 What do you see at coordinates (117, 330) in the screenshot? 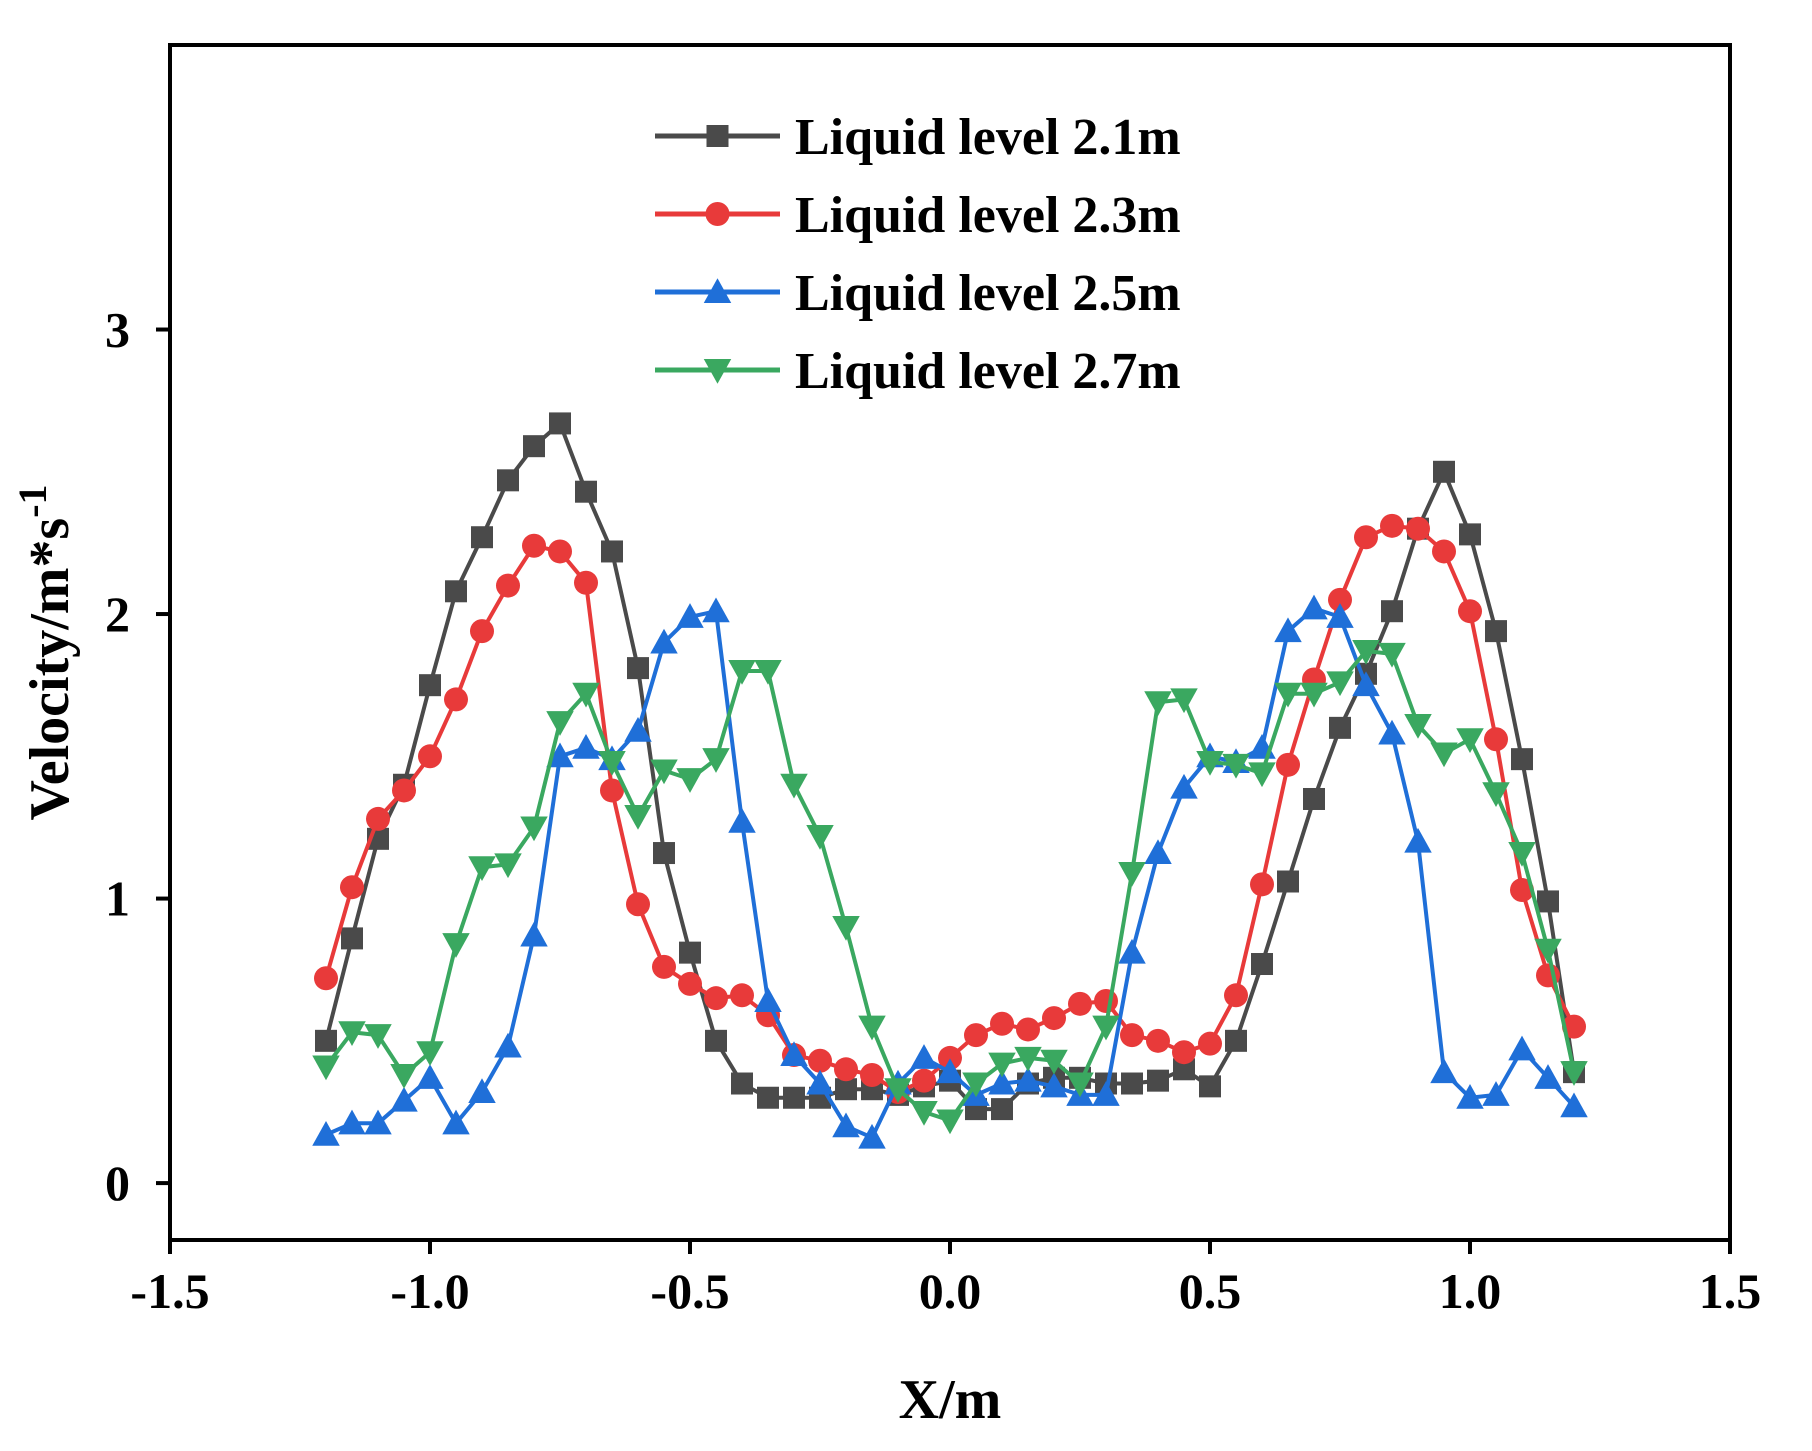
I see `y-tick-label: 3` at bounding box center [117, 330].